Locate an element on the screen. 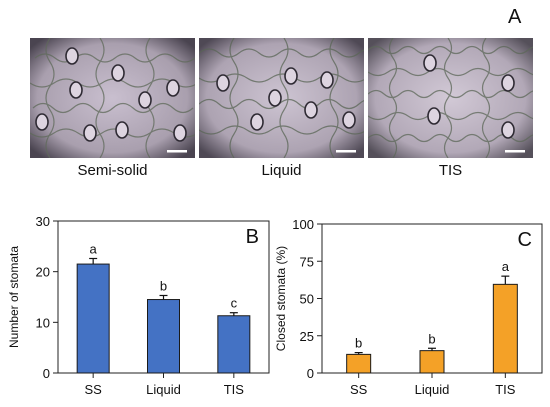 This screenshot has width=550, height=407. micrograph-tis-image is located at coordinates (450, 98).